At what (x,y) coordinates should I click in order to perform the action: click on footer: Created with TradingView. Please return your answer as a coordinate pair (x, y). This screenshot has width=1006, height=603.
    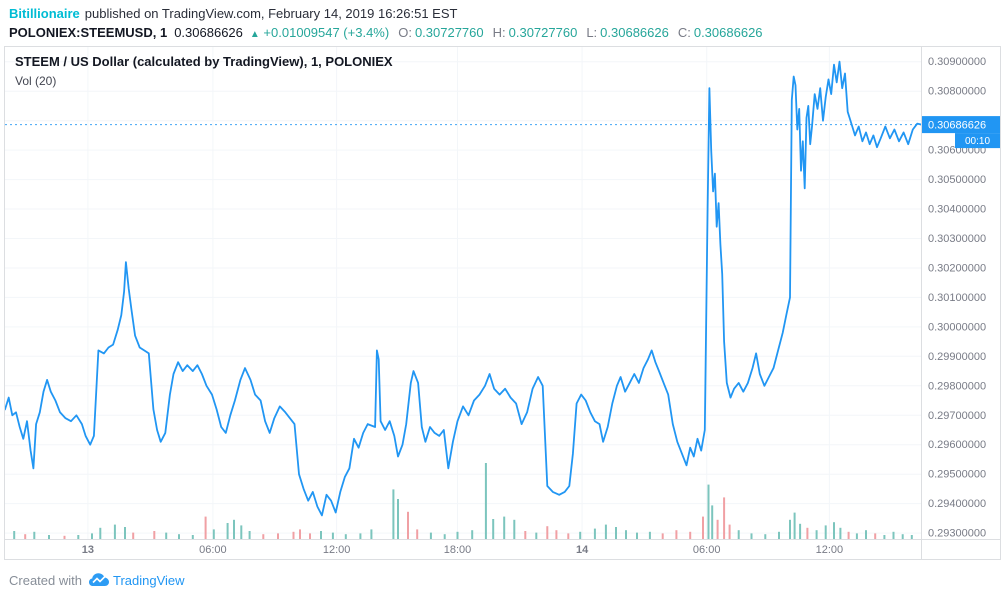
    Looking at the image, I should click on (97, 580).